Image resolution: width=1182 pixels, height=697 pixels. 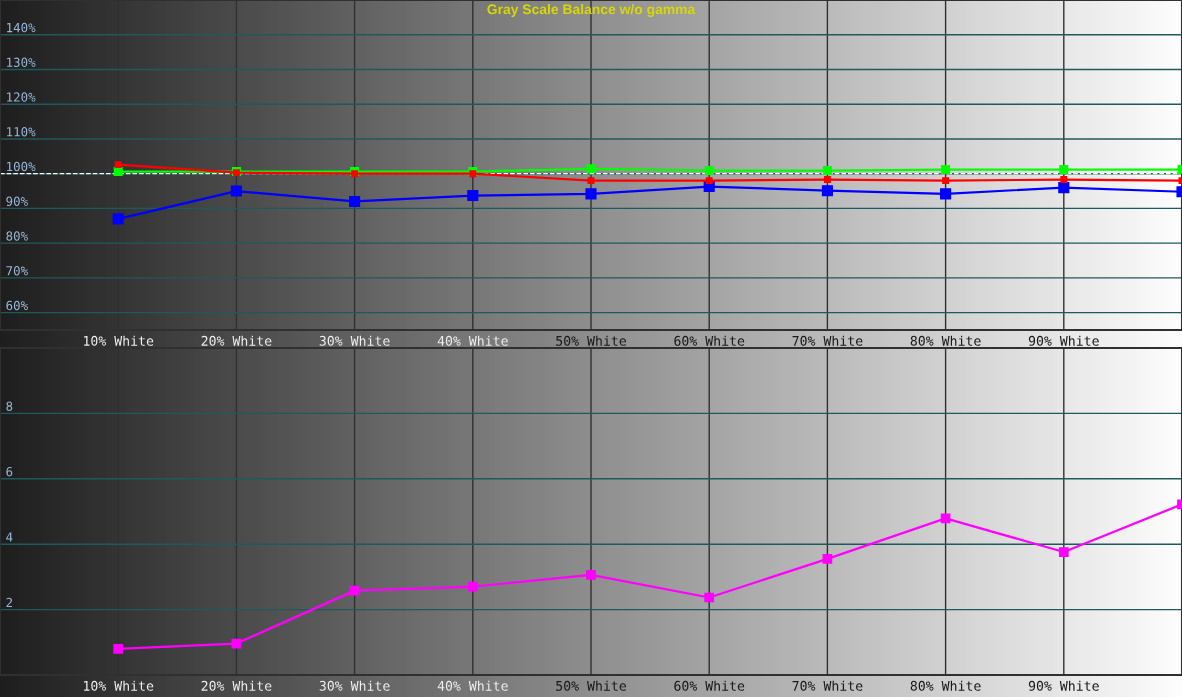 What do you see at coordinates (17, 236) in the screenshot?
I see `y-tick-label: 80%` at bounding box center [17, 236].